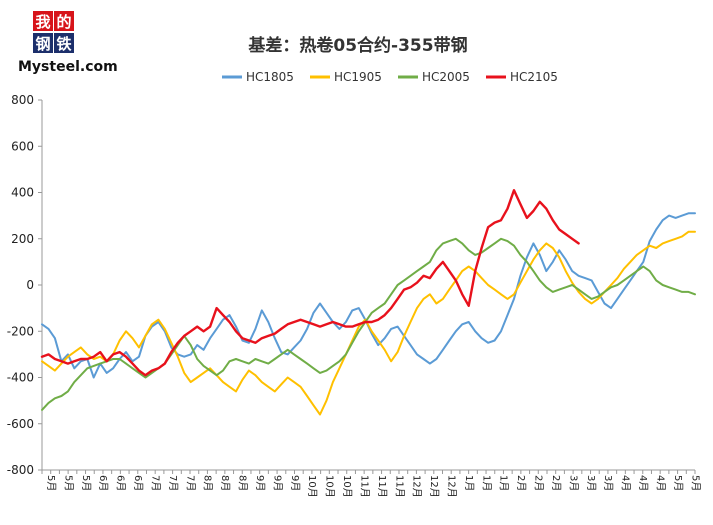  I want to click on logo-char-1: 我, so click(42, 22).